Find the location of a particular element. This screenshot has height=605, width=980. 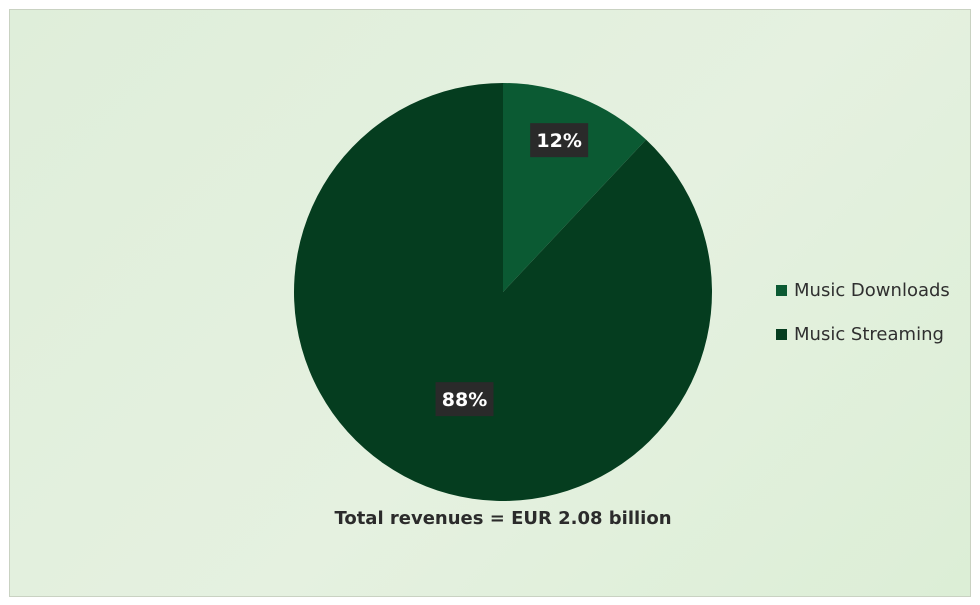

legend-label-music-downloads: Music Downloads is located at coordinates (872, 290).